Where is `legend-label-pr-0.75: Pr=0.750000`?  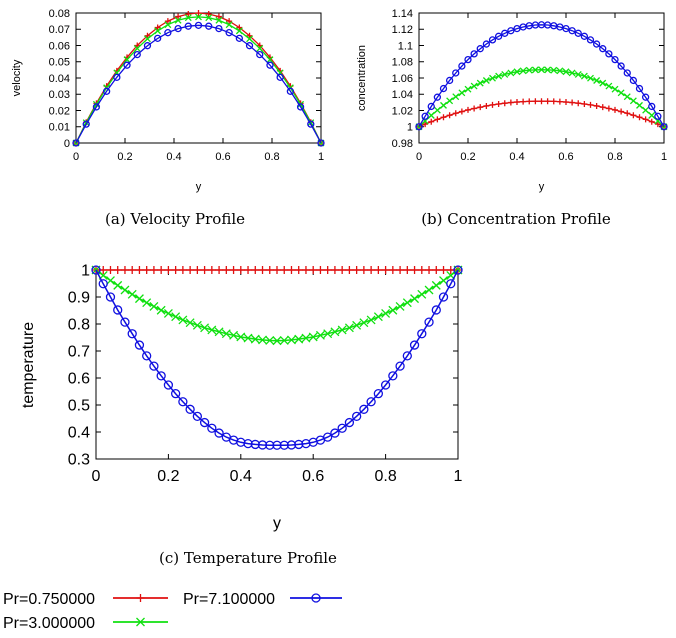 legend-label-pr-0.75: Pr=0.750000 is located at coordinates (49, 599).